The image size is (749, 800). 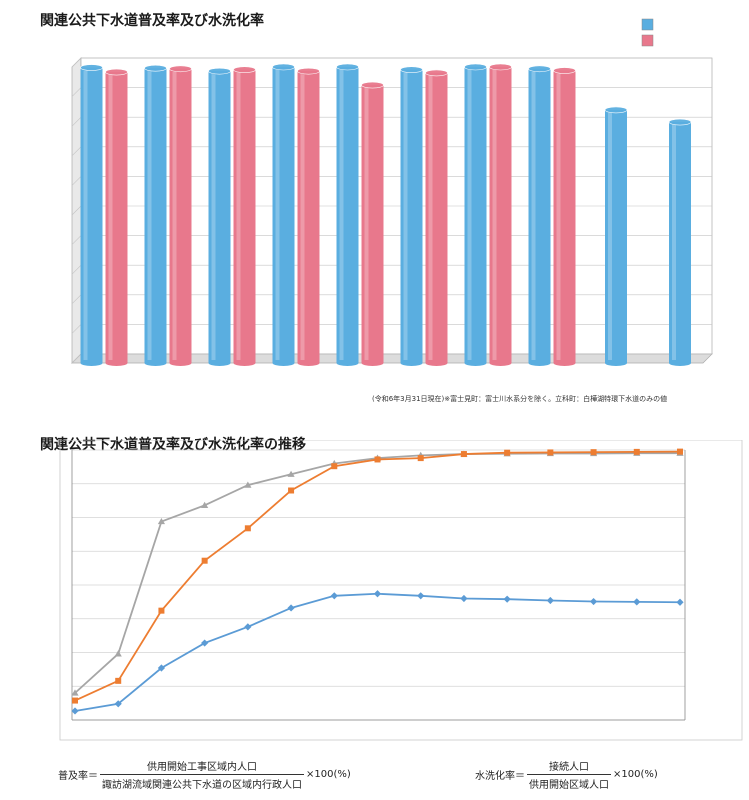 I want to click on suisen-formula-label: 水洗化率＝, so click(x=500, y=776).